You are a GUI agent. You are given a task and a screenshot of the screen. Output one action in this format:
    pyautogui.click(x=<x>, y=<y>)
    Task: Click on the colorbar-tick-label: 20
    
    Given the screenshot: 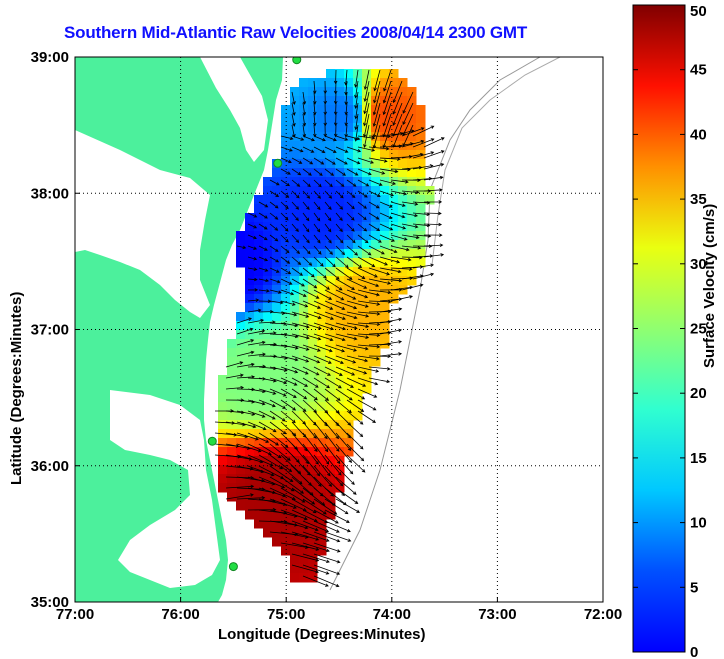 What is the action you would take?
    pyautogui.click(x=698, y=393)
    